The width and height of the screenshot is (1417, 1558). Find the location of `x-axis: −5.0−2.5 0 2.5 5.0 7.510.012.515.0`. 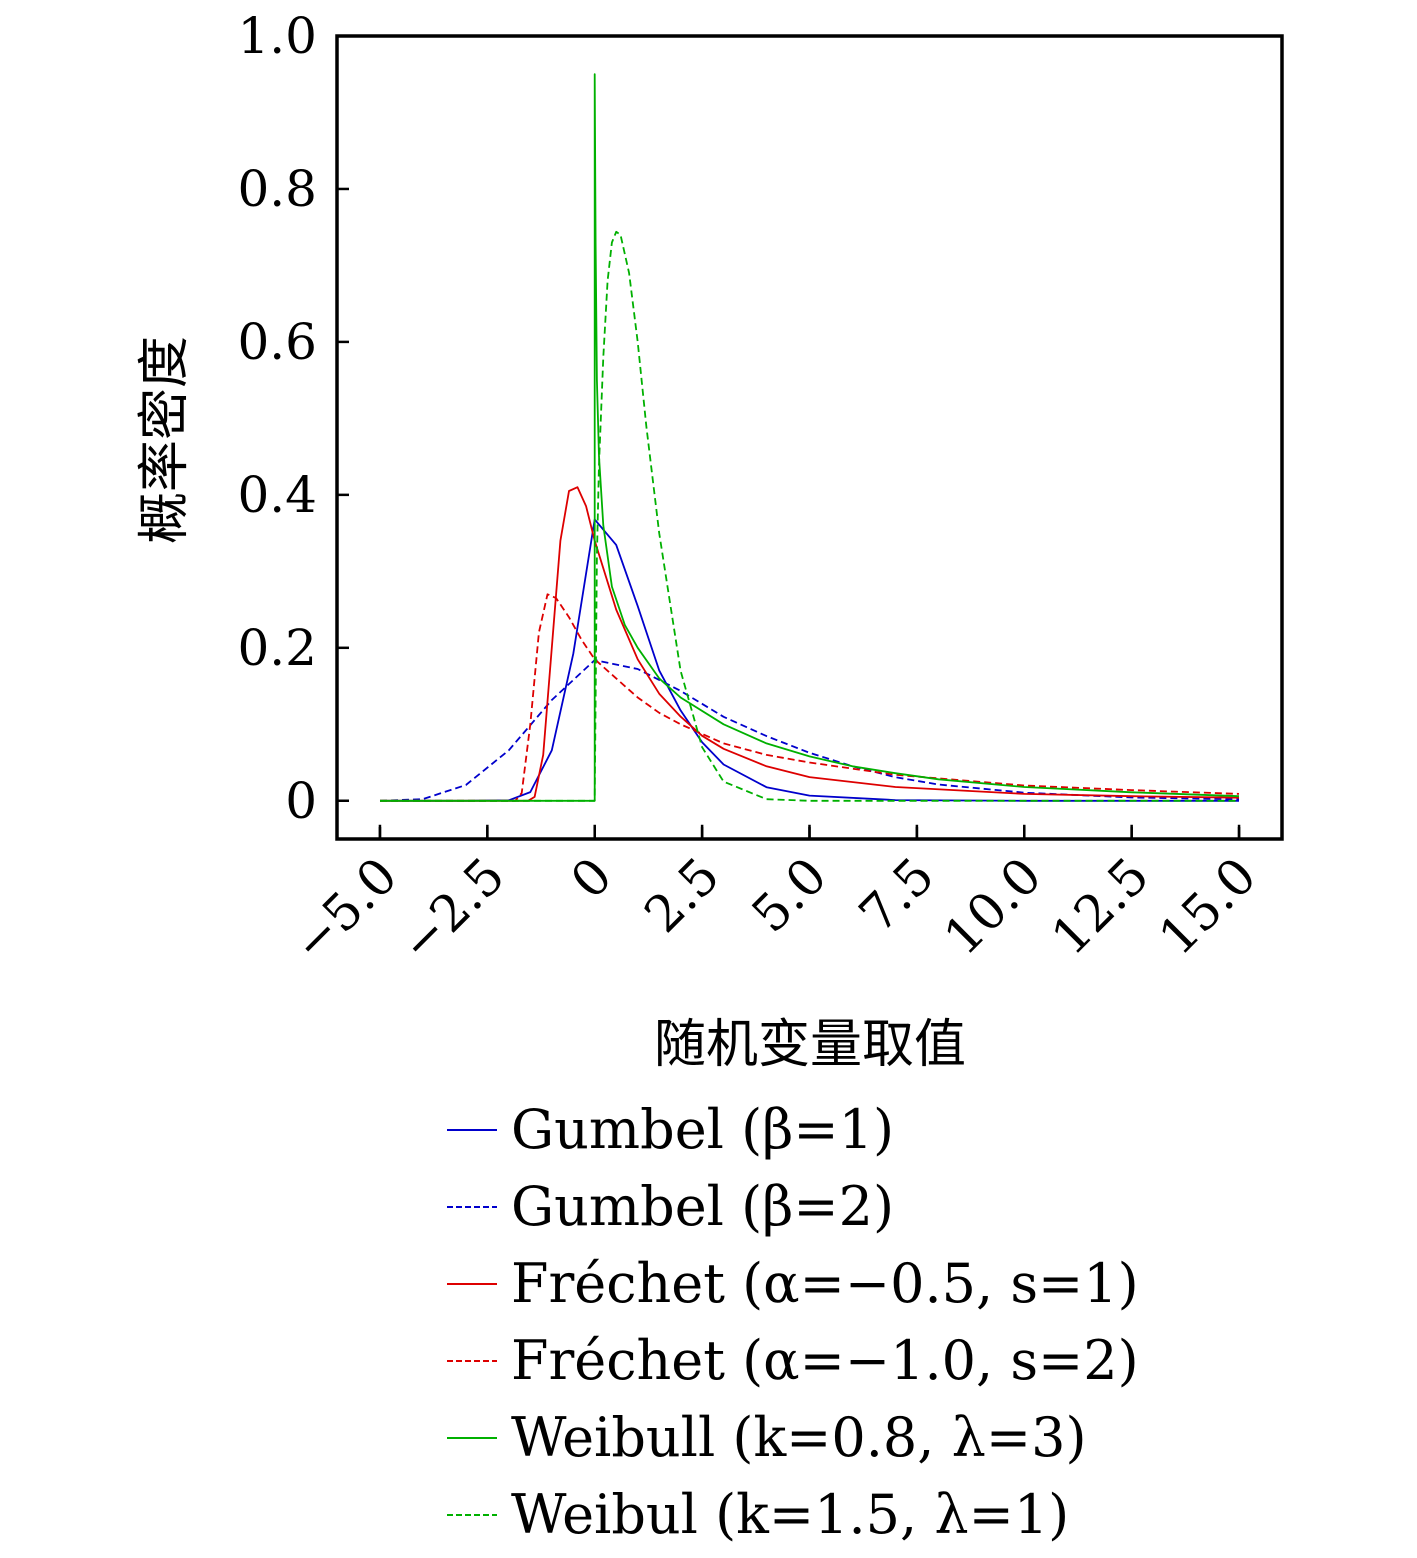

x-axis: −5.0−2.5 0 2.5 5.0 7.510.012.515.0 is located at coordinates (775, 898).